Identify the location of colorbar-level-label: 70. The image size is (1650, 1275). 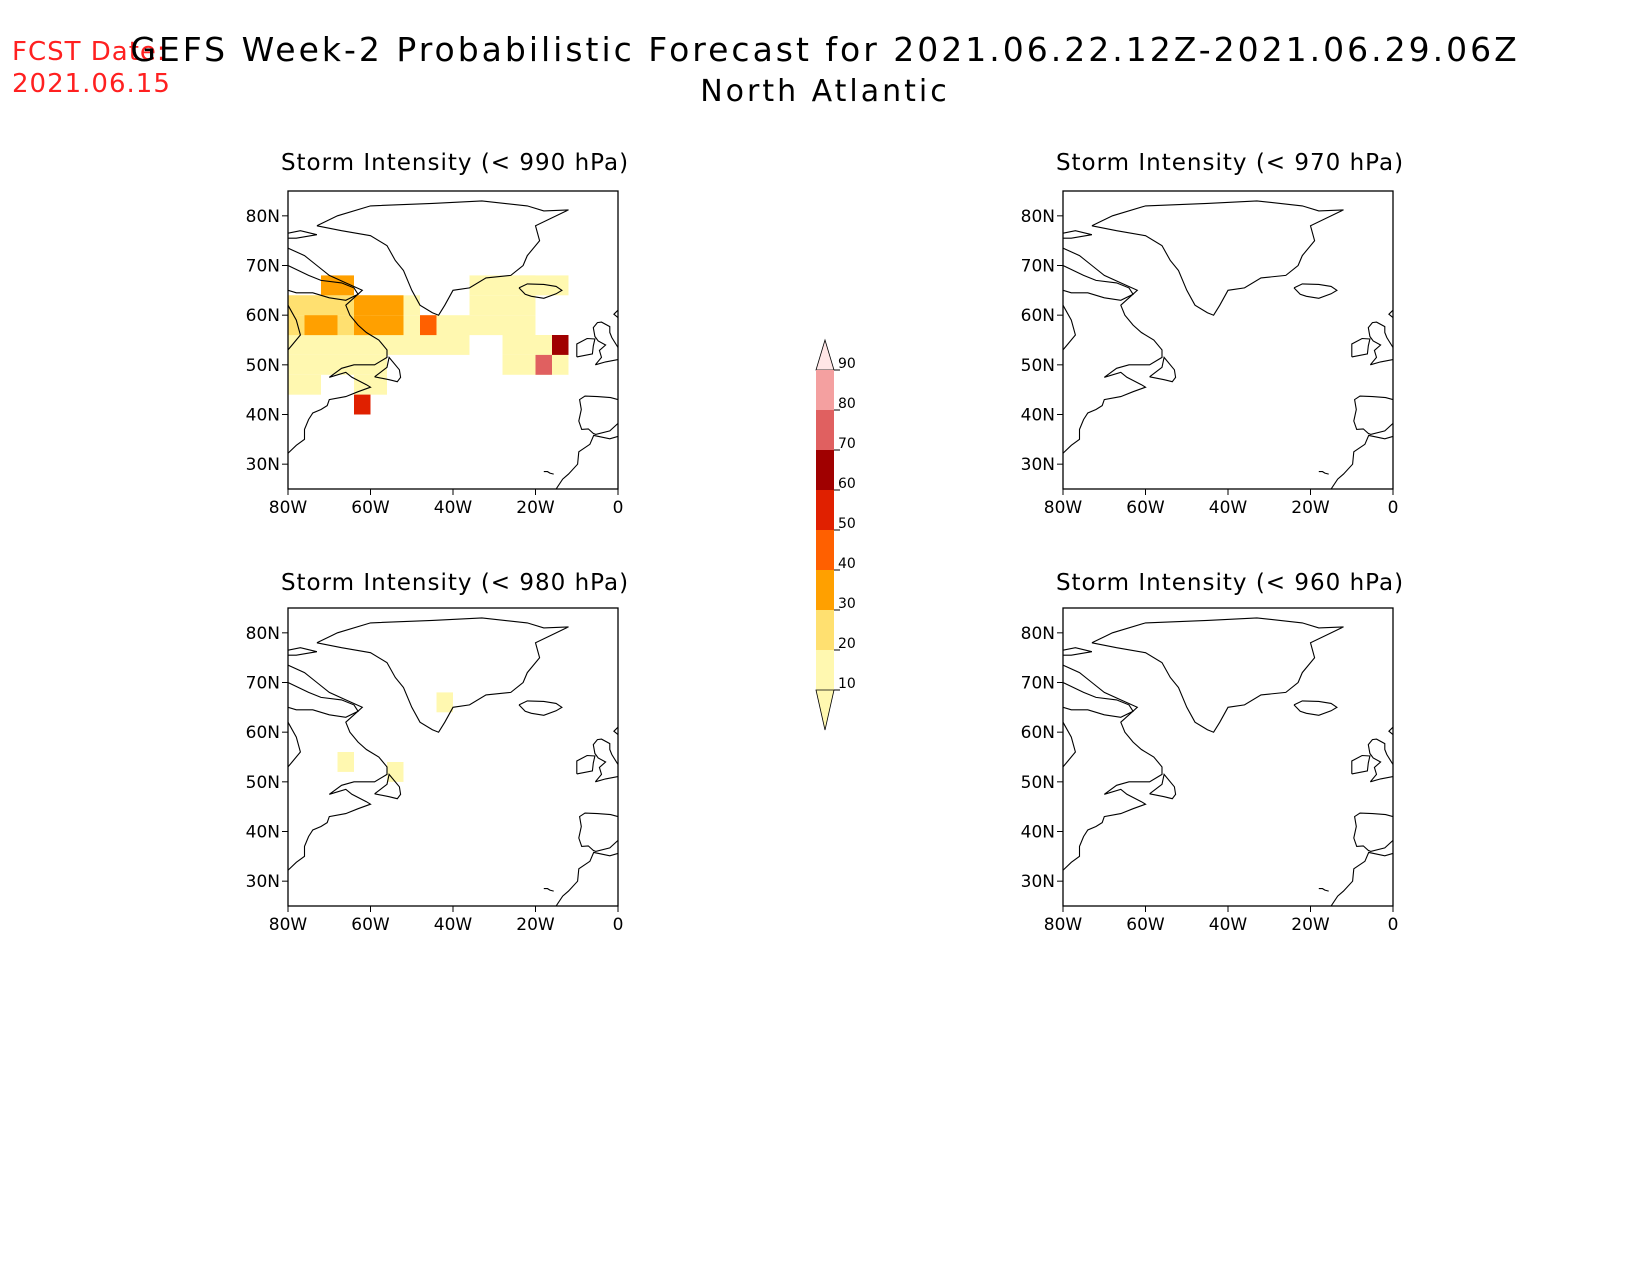
(847, 444).